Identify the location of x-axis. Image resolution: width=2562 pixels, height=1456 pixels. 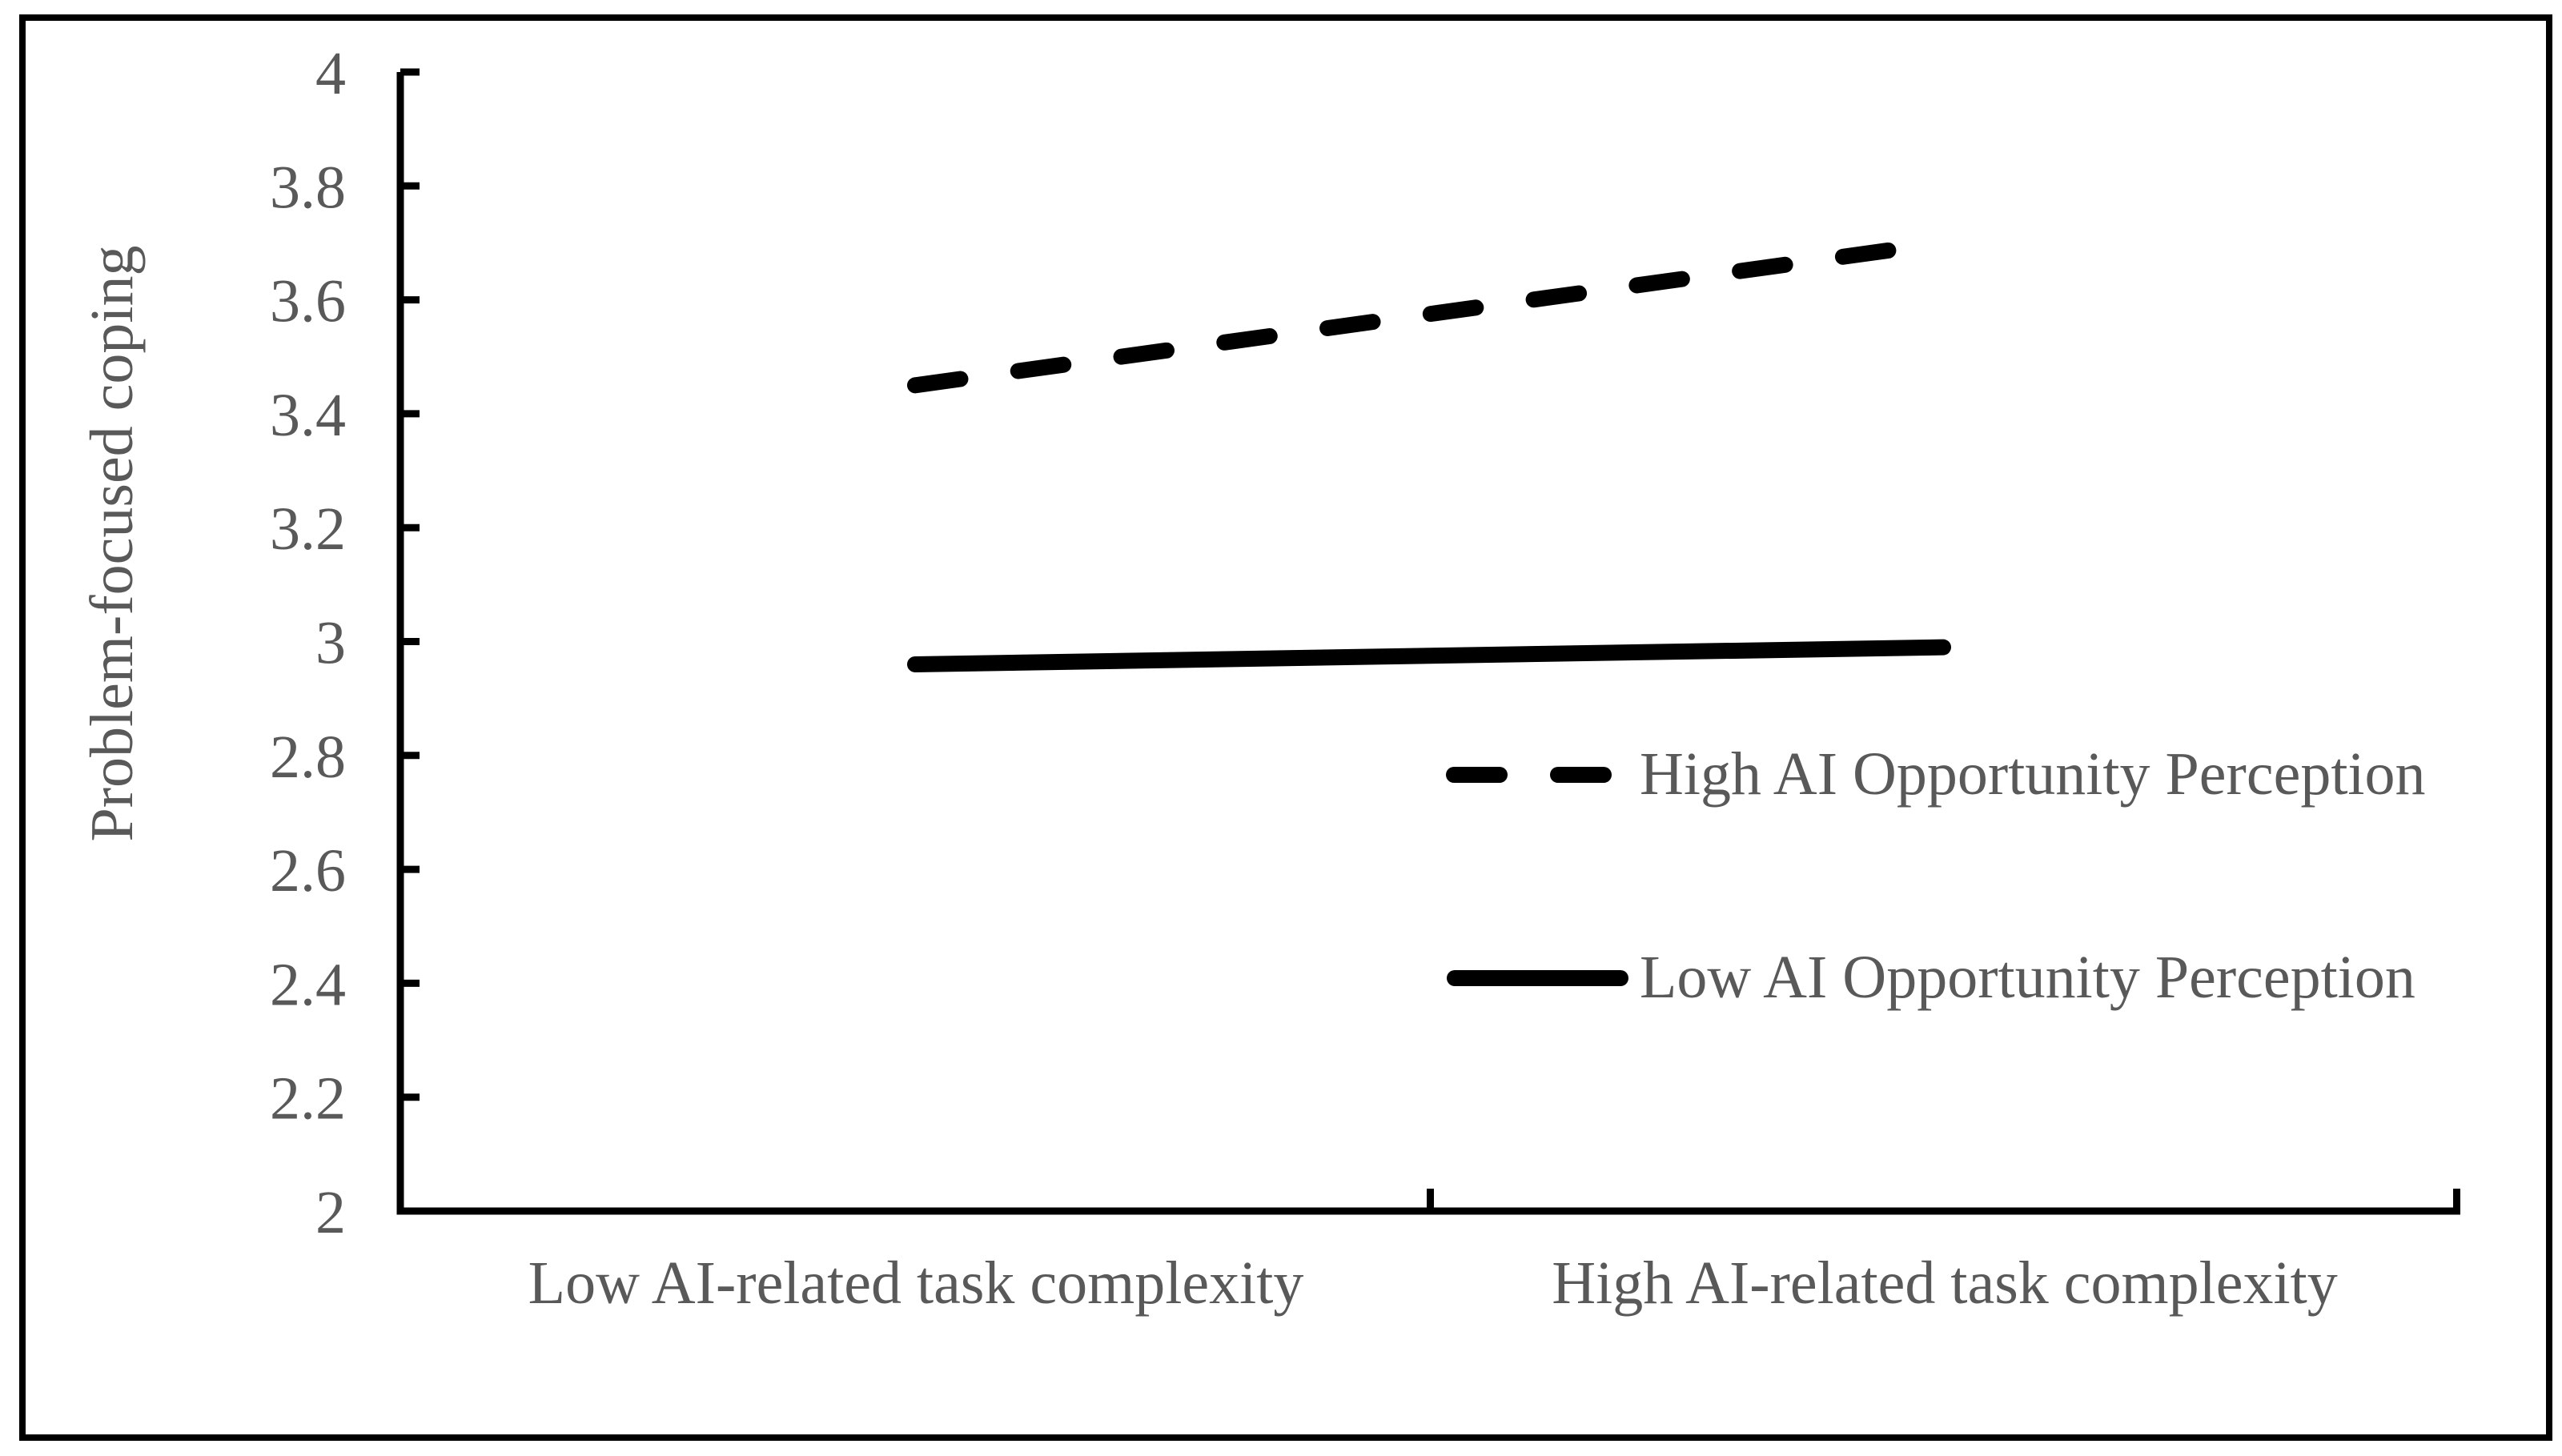
(1428, 1202).